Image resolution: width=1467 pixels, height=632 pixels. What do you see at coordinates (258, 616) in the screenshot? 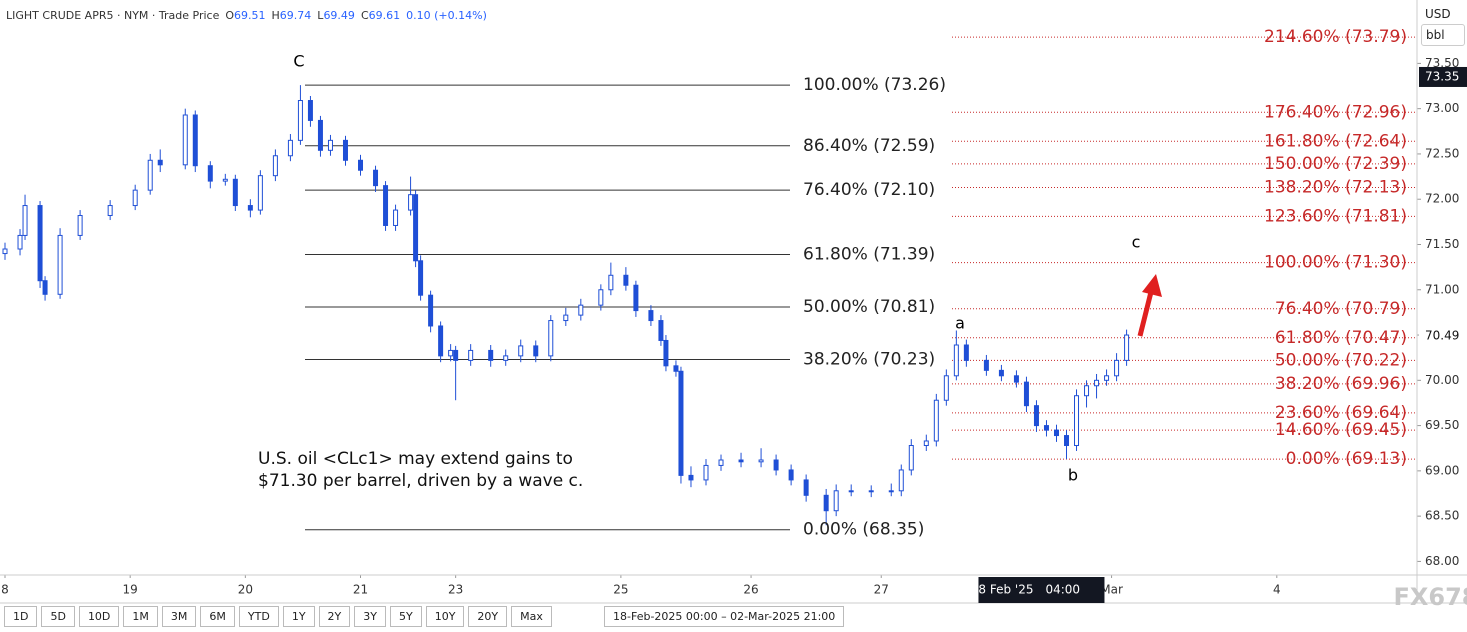
I see `range-button: YTD` at bounding box center [258, 616].